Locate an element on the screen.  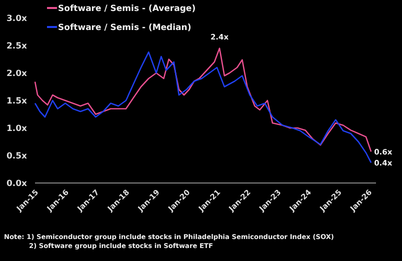
y-tick-label: 0.0x is located at coordinates (17, 183).